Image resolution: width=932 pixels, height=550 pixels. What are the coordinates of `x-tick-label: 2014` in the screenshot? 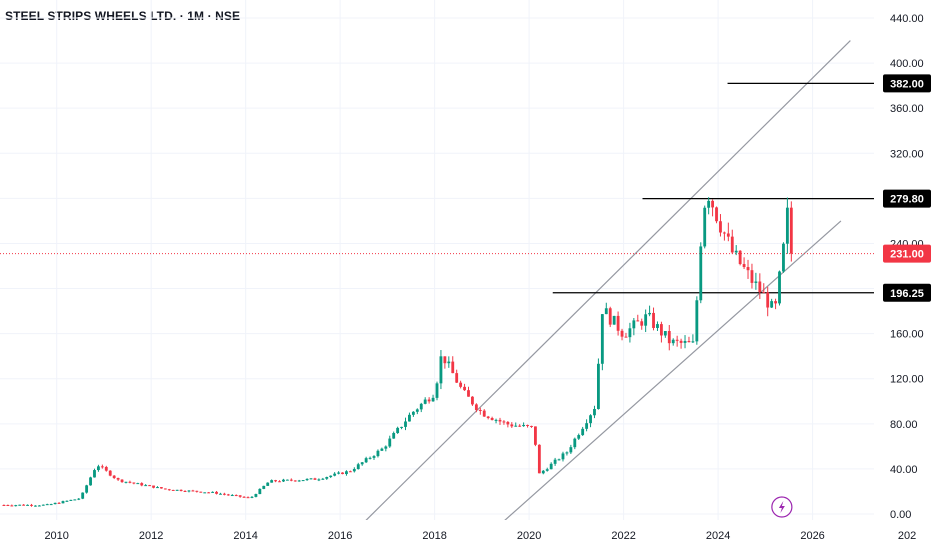 It's located at (245, 536).